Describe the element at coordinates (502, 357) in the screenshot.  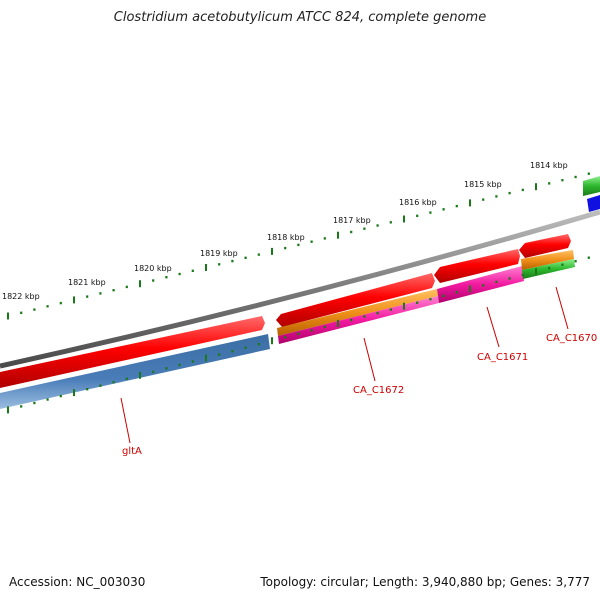
I see `gene-label-CA_C1671: CA_C1671` at that location.